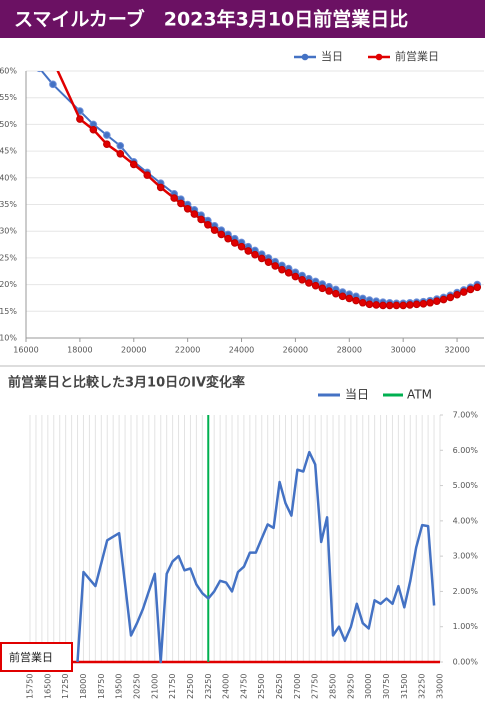 The image size is (485, 701). I want to click on x-tick-label: 17250, so click(65, 686).